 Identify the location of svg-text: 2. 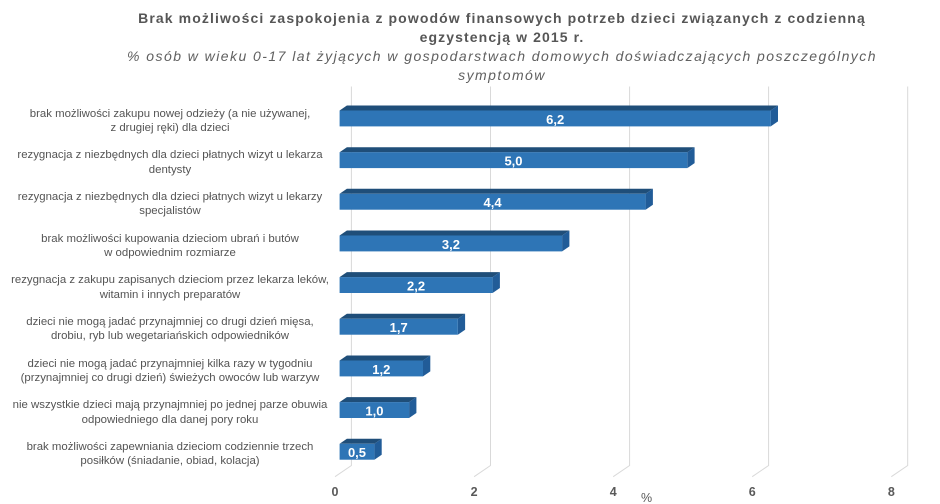
(474, 492).